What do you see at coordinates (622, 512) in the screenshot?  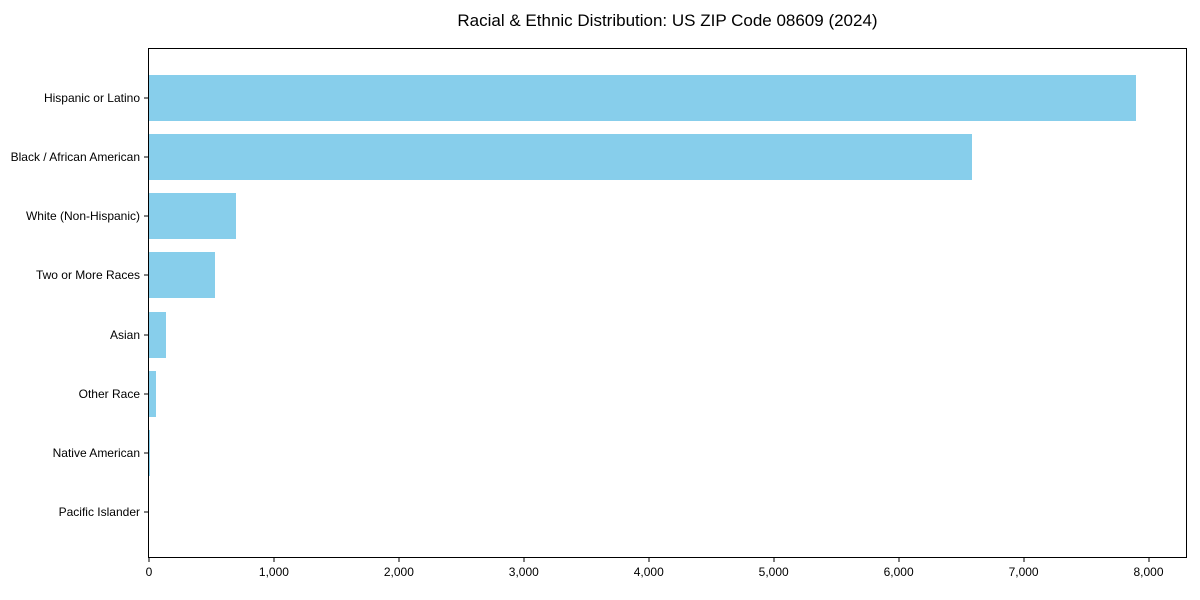 I see `bar-row: Pacific Islander` at bounding box center [622, 512].